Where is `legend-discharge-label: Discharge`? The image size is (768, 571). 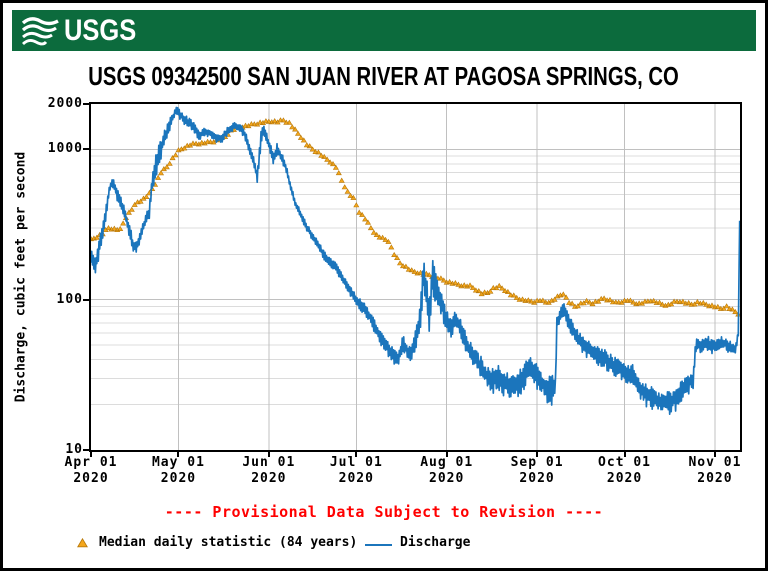
legend-discharge-label: Discharge is located at coordinates (435, 542).